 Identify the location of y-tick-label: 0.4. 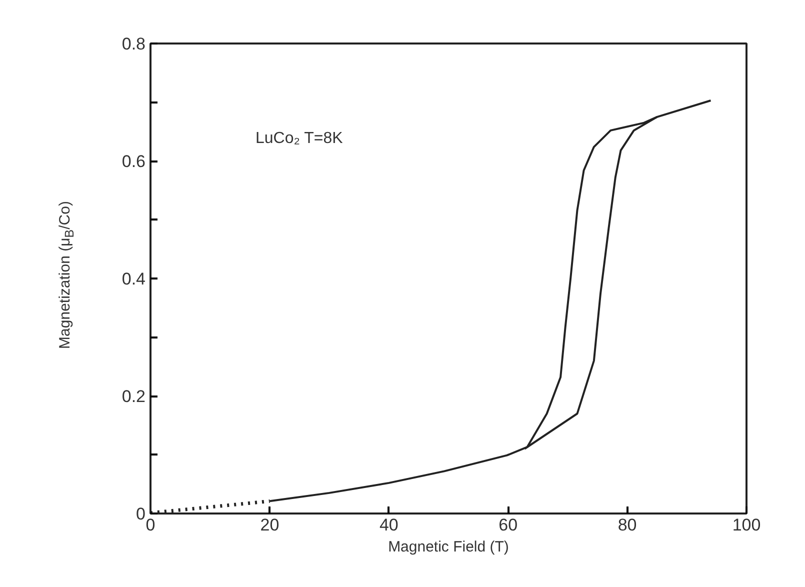
(134, 279).